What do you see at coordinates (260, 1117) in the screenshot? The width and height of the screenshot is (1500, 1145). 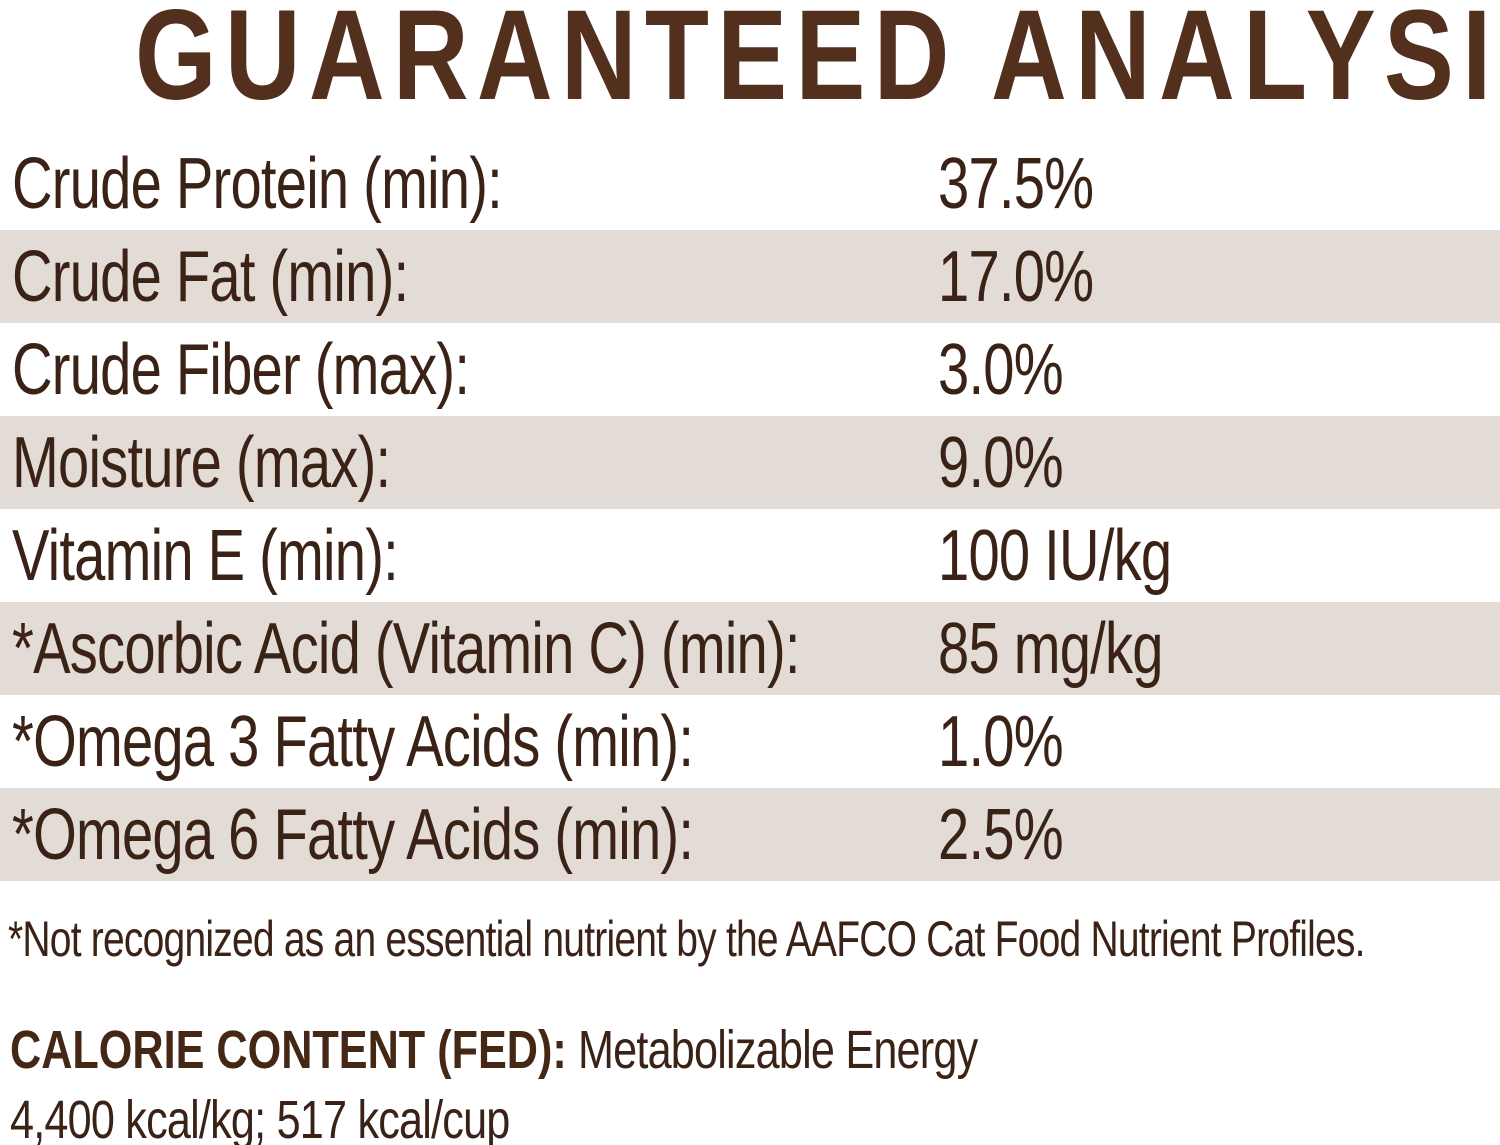 I see `calorie-values: 4,400 kcal/kg; 517 kcal/cup` at bounding box center [260, 1117].